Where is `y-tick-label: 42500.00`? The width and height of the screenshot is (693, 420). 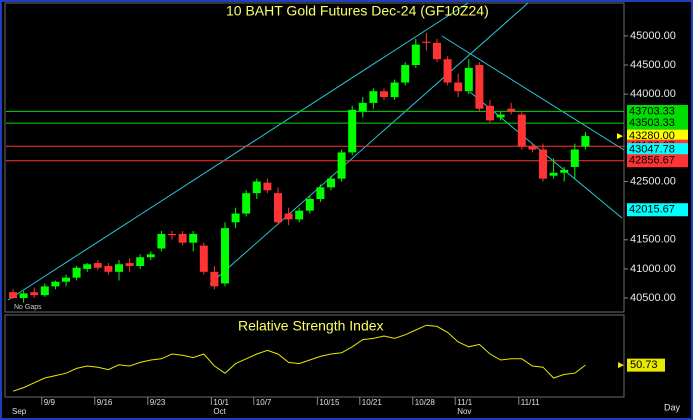 y-tick-label: 42500.00 is located at coordinates (653, 181).